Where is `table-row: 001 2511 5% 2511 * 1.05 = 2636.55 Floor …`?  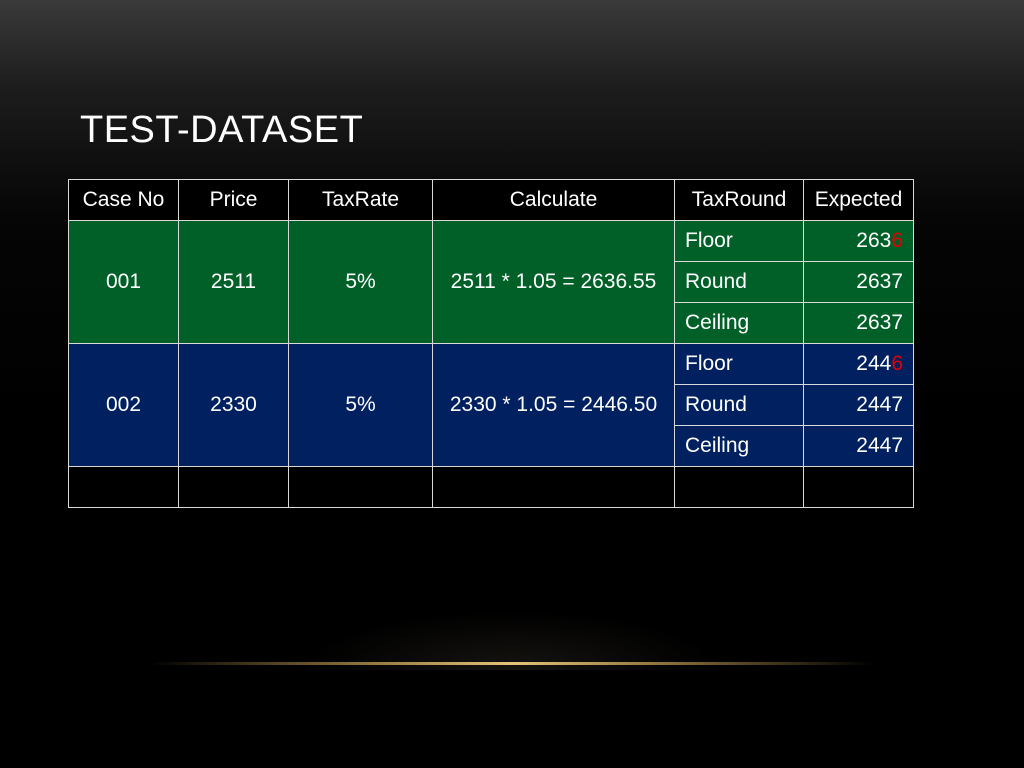
table-row: 001 2511 5% 2511 * 1.05 = 2636.55 Floor … is located at coordinates (491, 282).